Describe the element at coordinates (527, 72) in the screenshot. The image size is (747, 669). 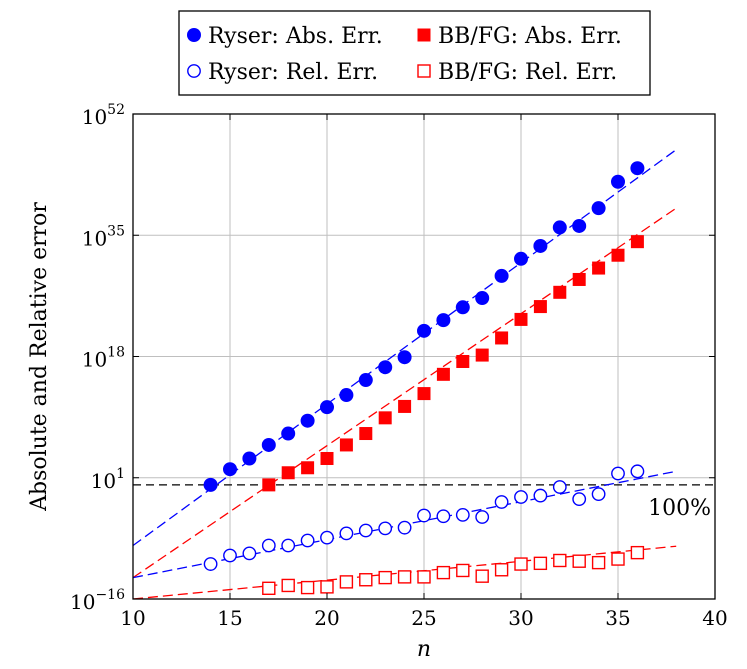
I see `legend-label-series-3: BB/FG: Rel. Err.` at that location.